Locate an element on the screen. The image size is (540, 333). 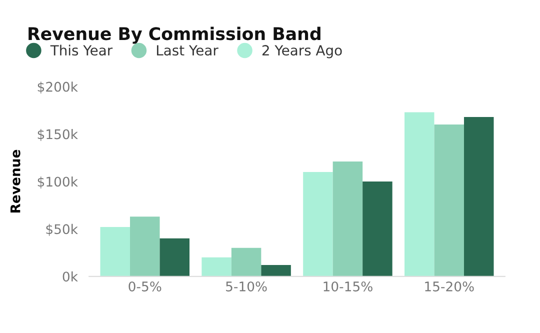
legend-label: 2 Years Ago is located at coordinates (302, 51).